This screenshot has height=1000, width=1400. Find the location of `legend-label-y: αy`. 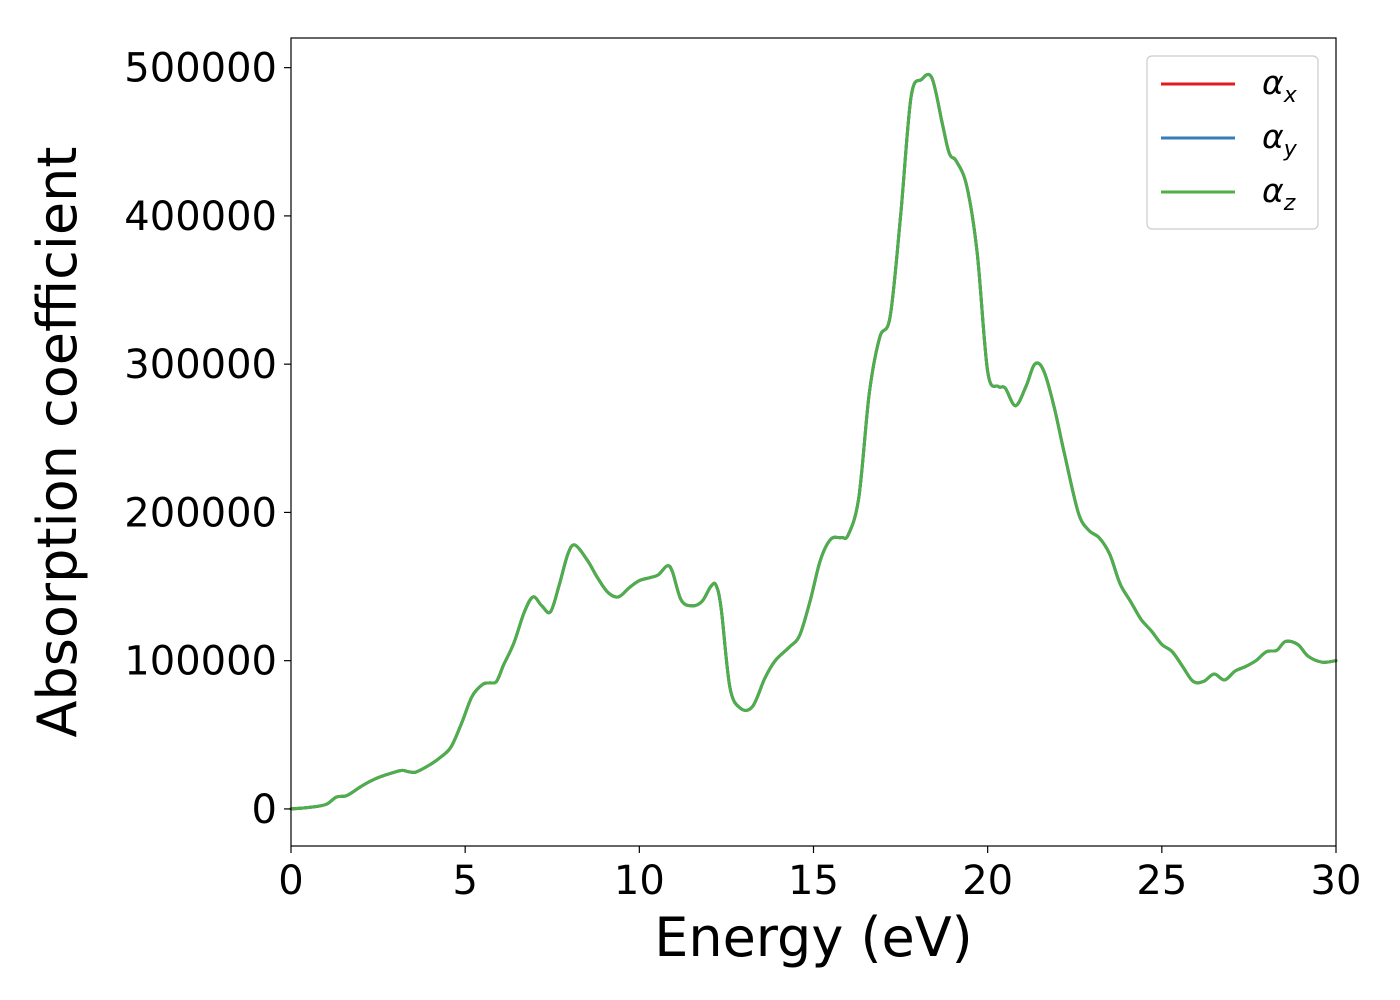

legend-label-y: αy is located at coordinates (1280, 139).